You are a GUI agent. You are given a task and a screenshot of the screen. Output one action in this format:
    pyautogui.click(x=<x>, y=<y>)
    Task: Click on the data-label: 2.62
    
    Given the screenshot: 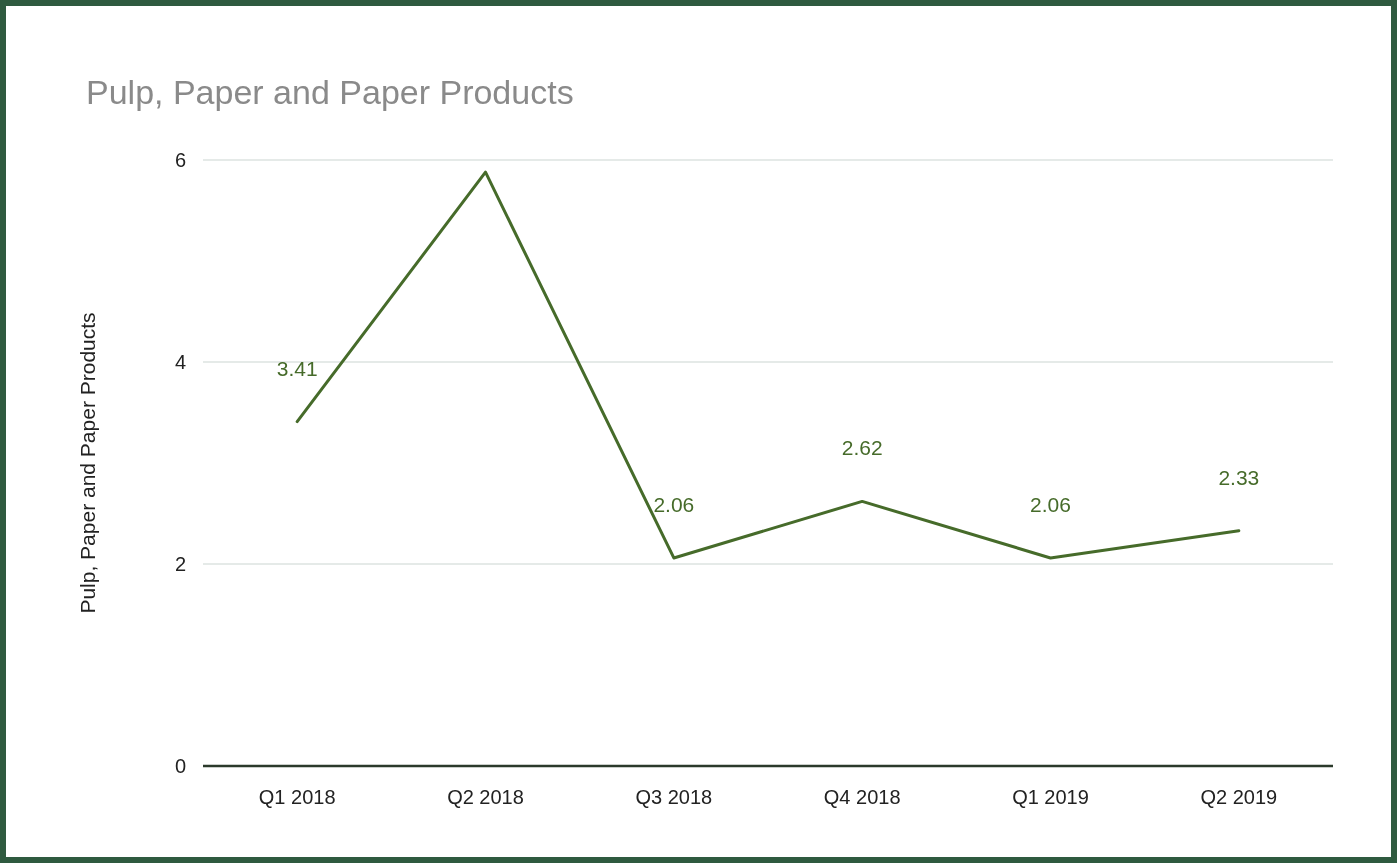 What is the action you would take?
    pyautogui.click(x=862, y=448)
    